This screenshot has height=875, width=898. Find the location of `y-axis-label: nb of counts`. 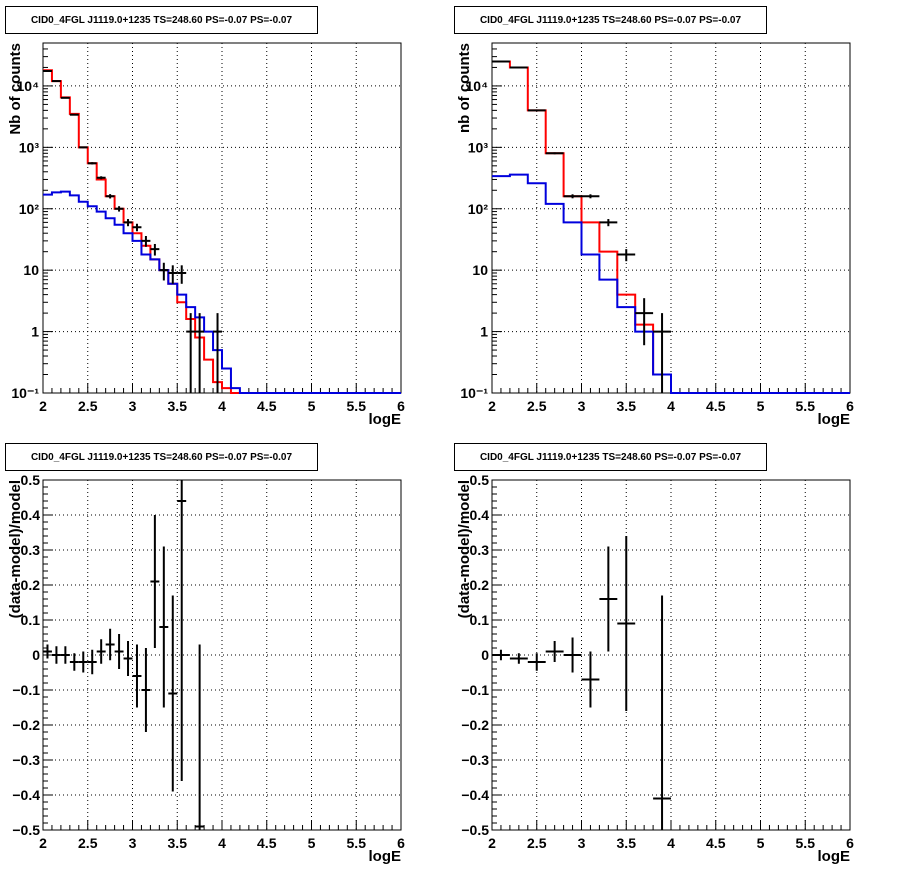

y-axis-label: nb of counts is located at coordinates (464, 88).